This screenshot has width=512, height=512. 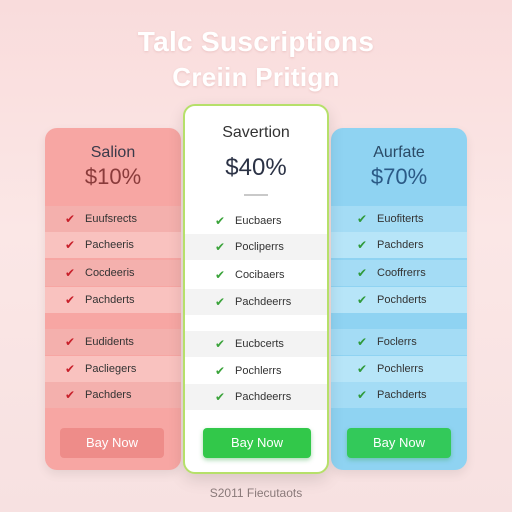 I want to click on page-subtitle: Creiin Pritign, so click(x=256, y=77).